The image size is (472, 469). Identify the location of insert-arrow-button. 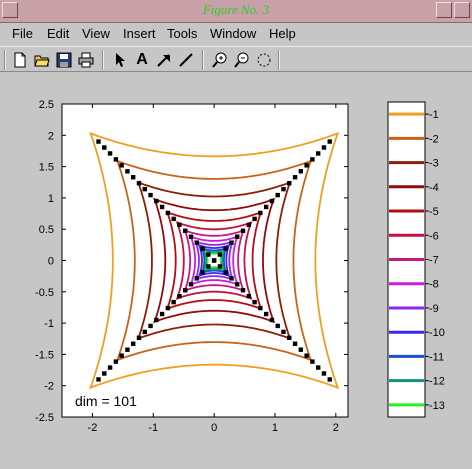
(164, 60).